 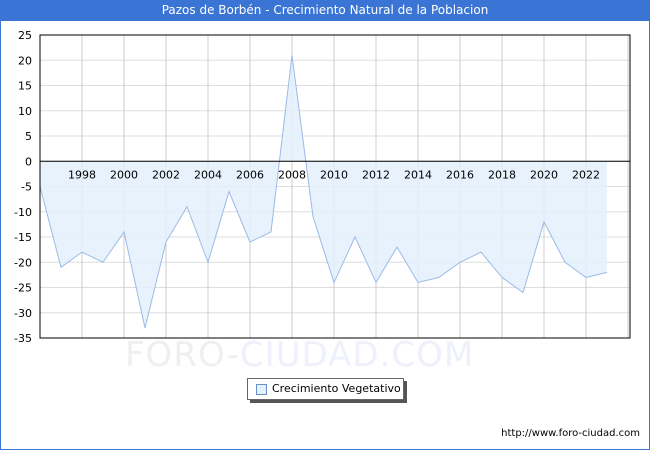 What do you see at coordinates (250, 174) in the screenshot?
I see `x-tick-label: 2006` at bounding box center [250, 174].